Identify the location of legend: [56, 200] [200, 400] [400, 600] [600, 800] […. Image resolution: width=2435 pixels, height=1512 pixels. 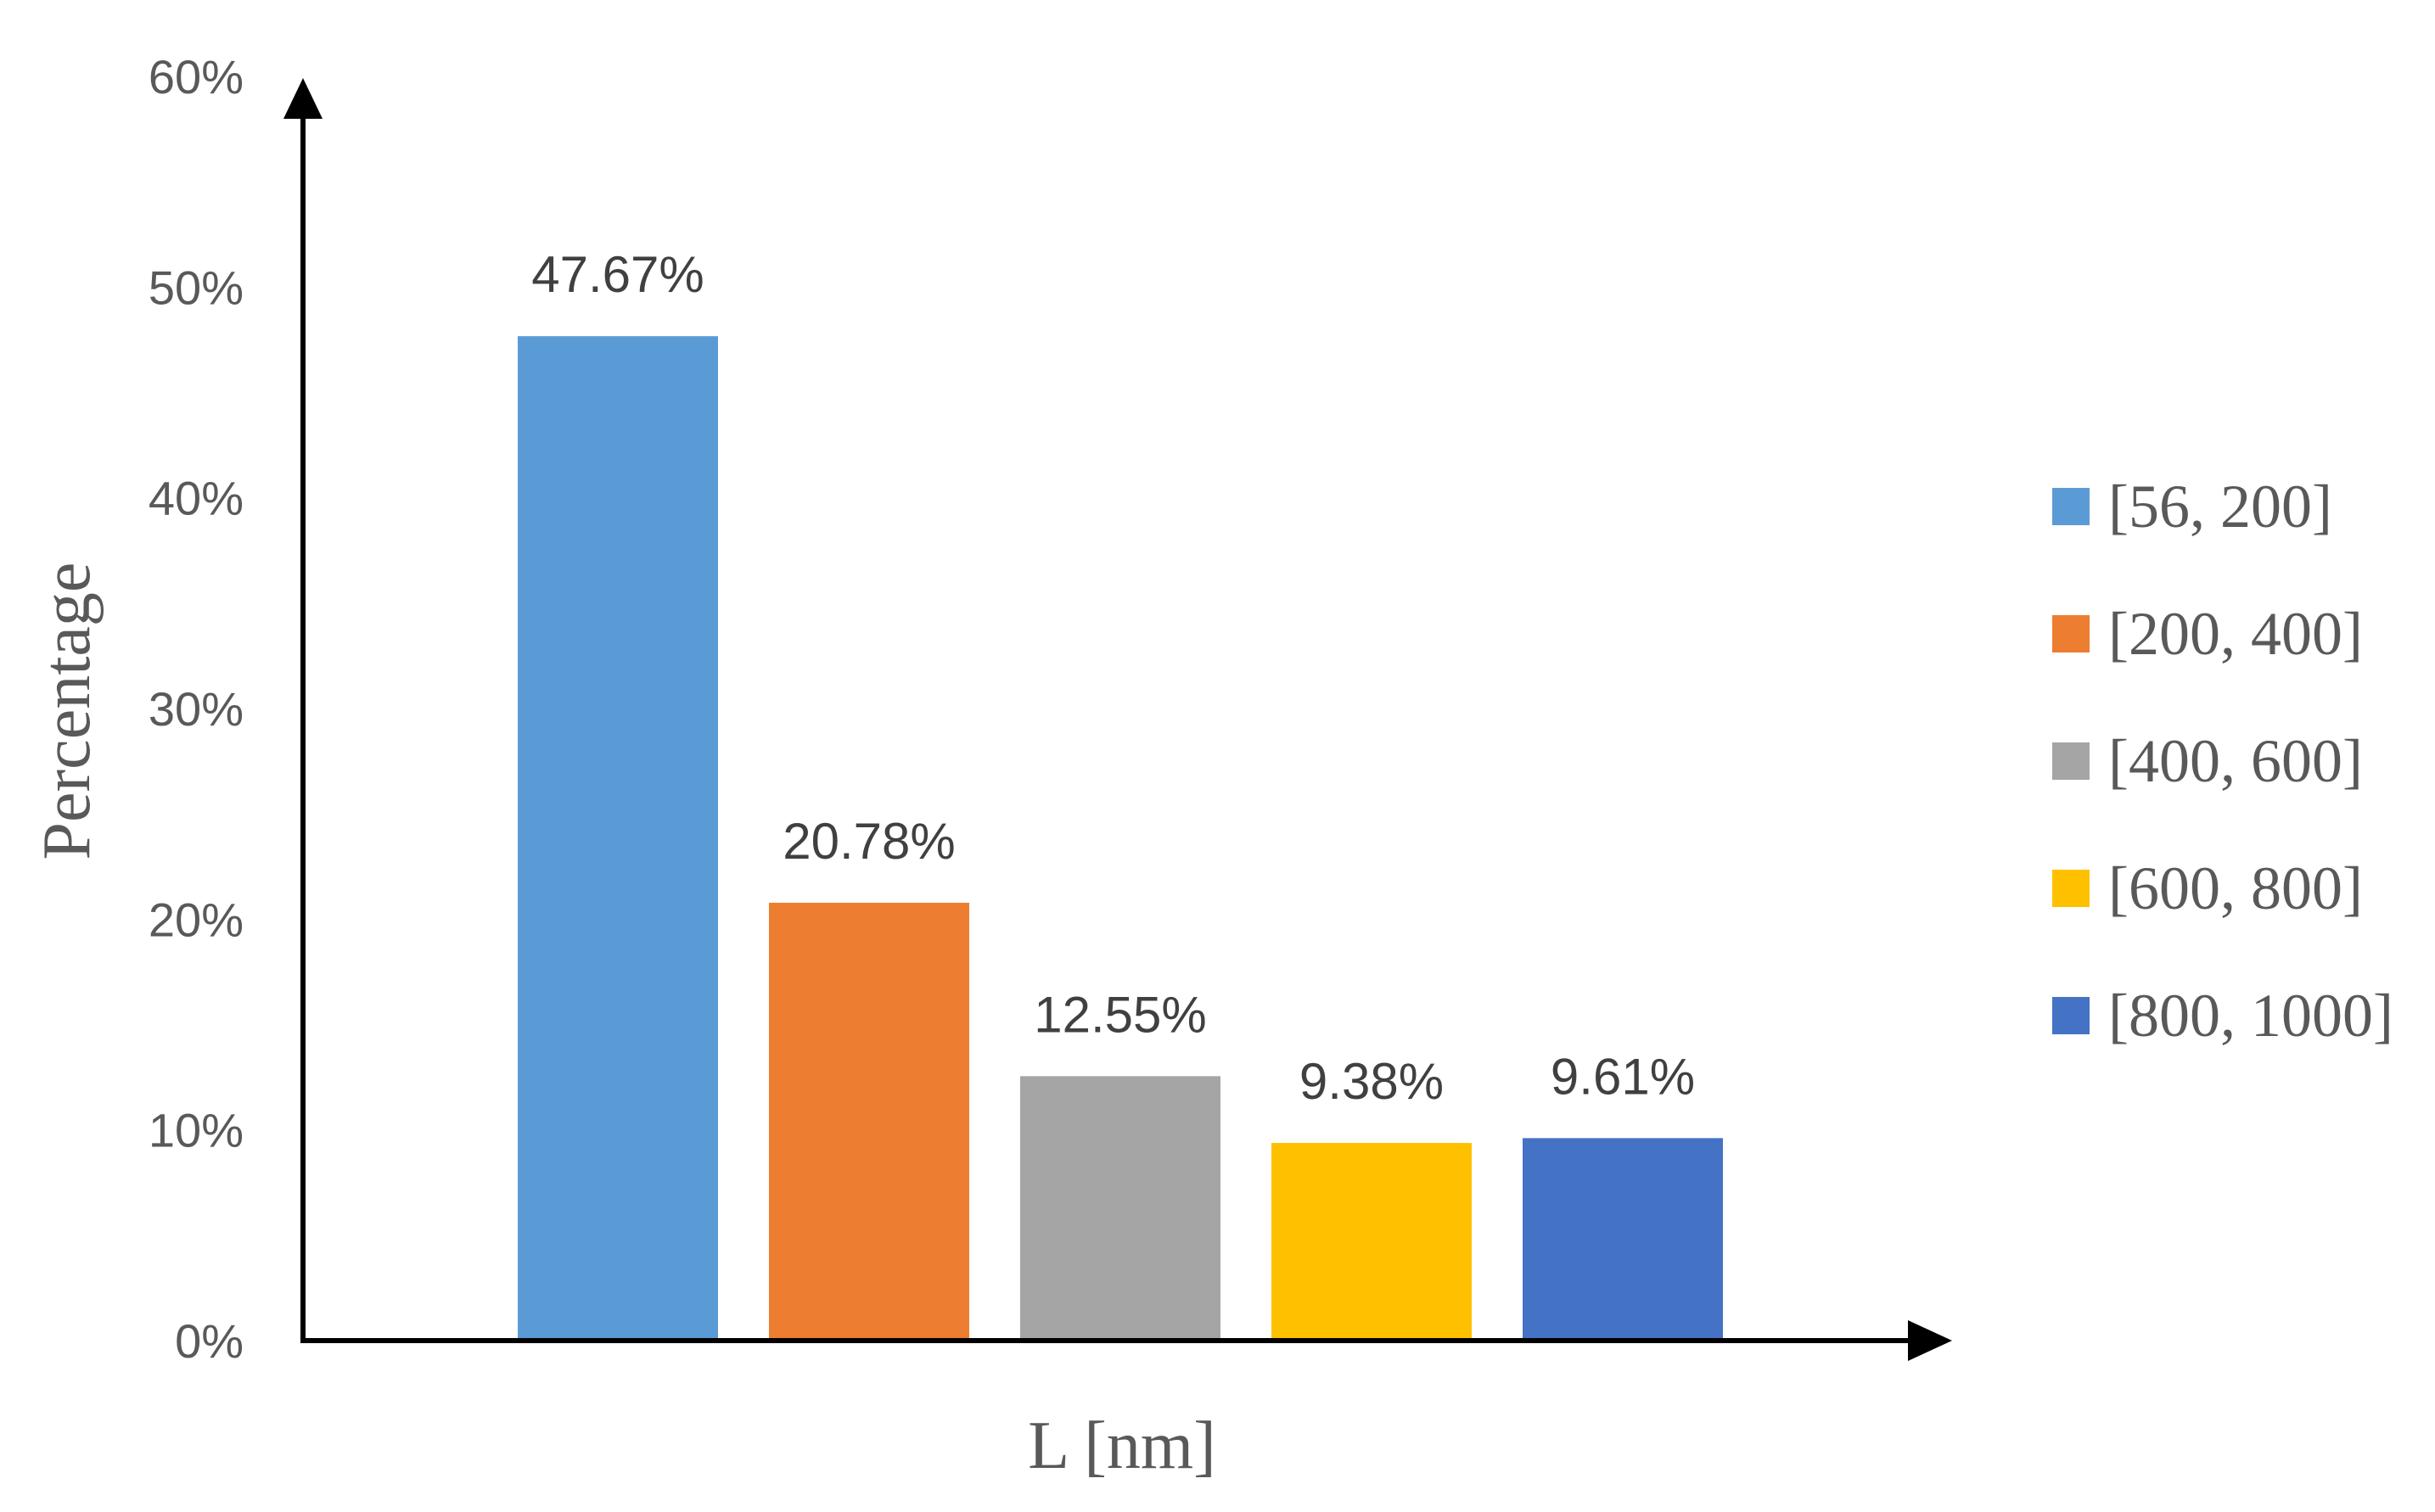
(2222, 761).